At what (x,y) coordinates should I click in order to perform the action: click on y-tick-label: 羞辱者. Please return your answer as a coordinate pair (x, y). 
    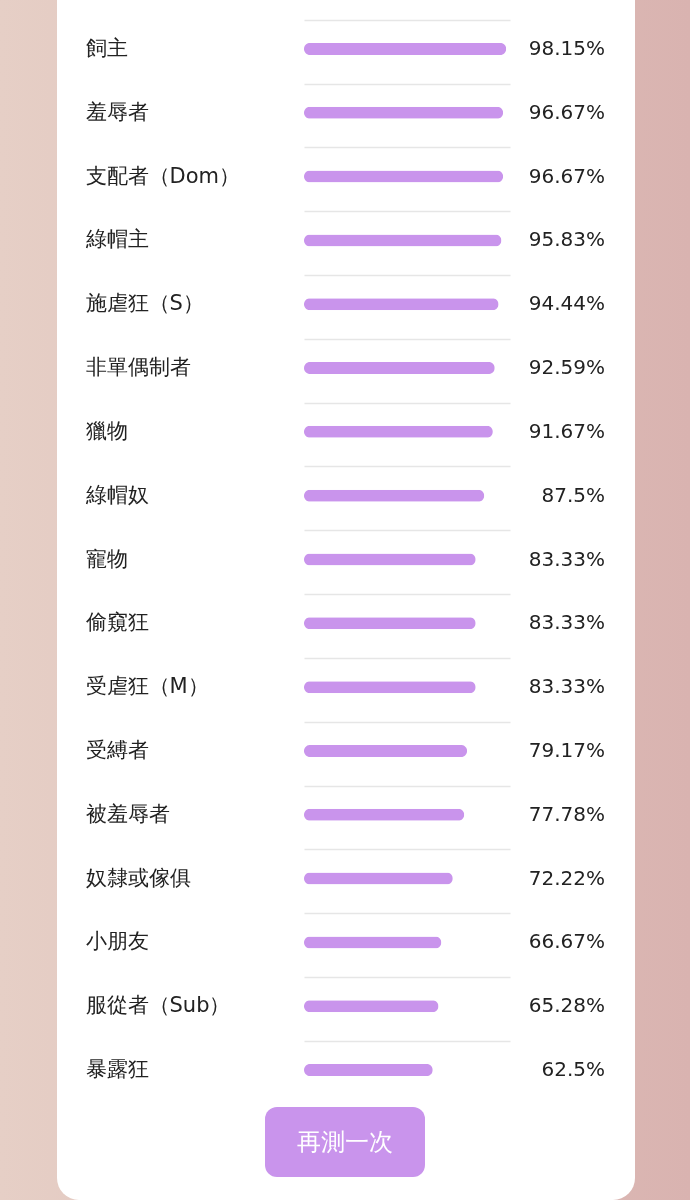
    Looking at the image, I should click on (117, 111).